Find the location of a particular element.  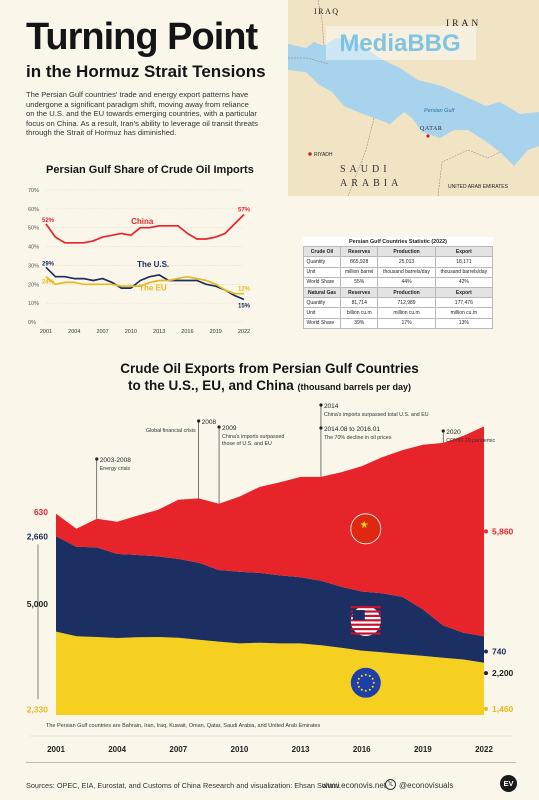

start-value-label: 29% is located at coordinates (48, 264).